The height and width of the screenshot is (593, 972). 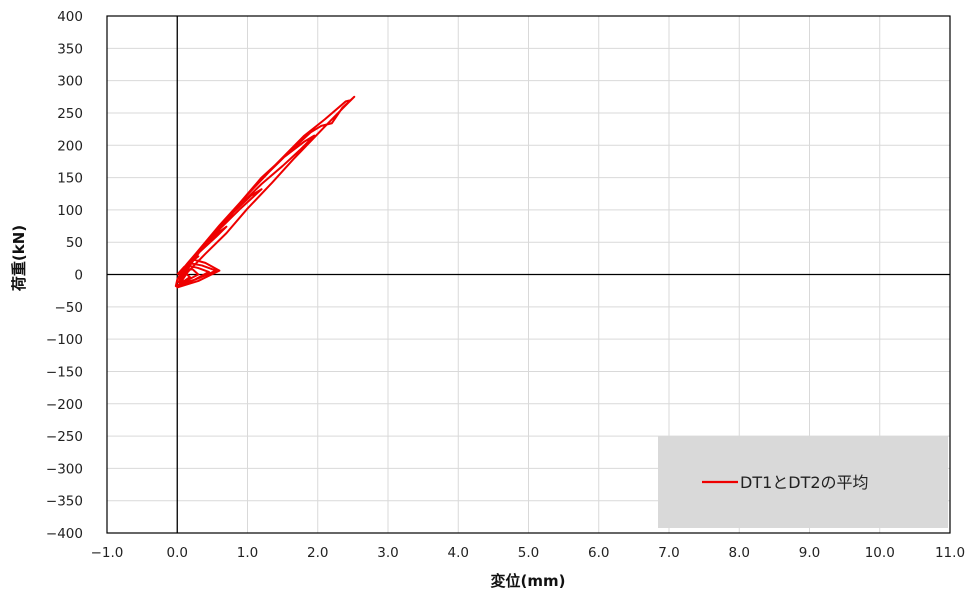 I want to click on x-tick-label: −1.0, so click(x=107, y=553).